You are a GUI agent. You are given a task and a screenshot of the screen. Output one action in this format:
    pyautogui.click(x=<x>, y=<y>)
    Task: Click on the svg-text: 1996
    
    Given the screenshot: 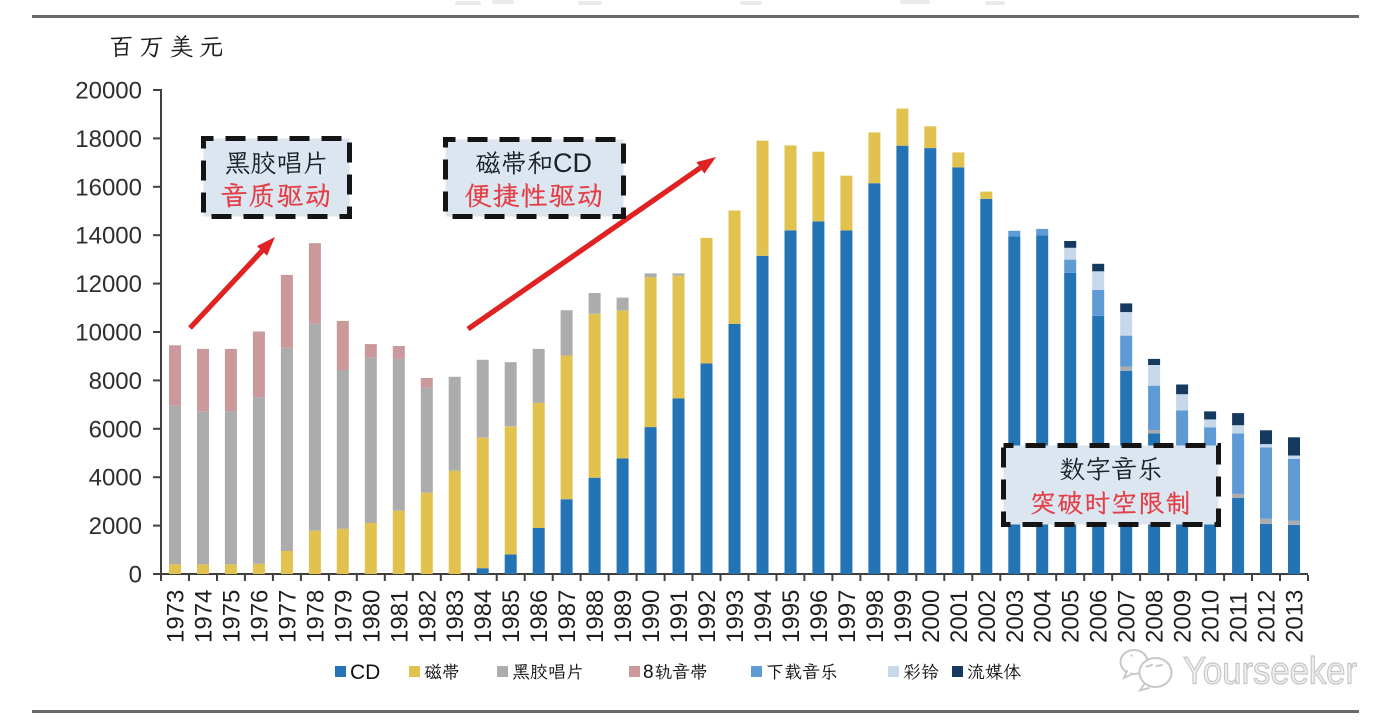 What is the action you would take?
    pyautogui.click(x=819, y=616)
    